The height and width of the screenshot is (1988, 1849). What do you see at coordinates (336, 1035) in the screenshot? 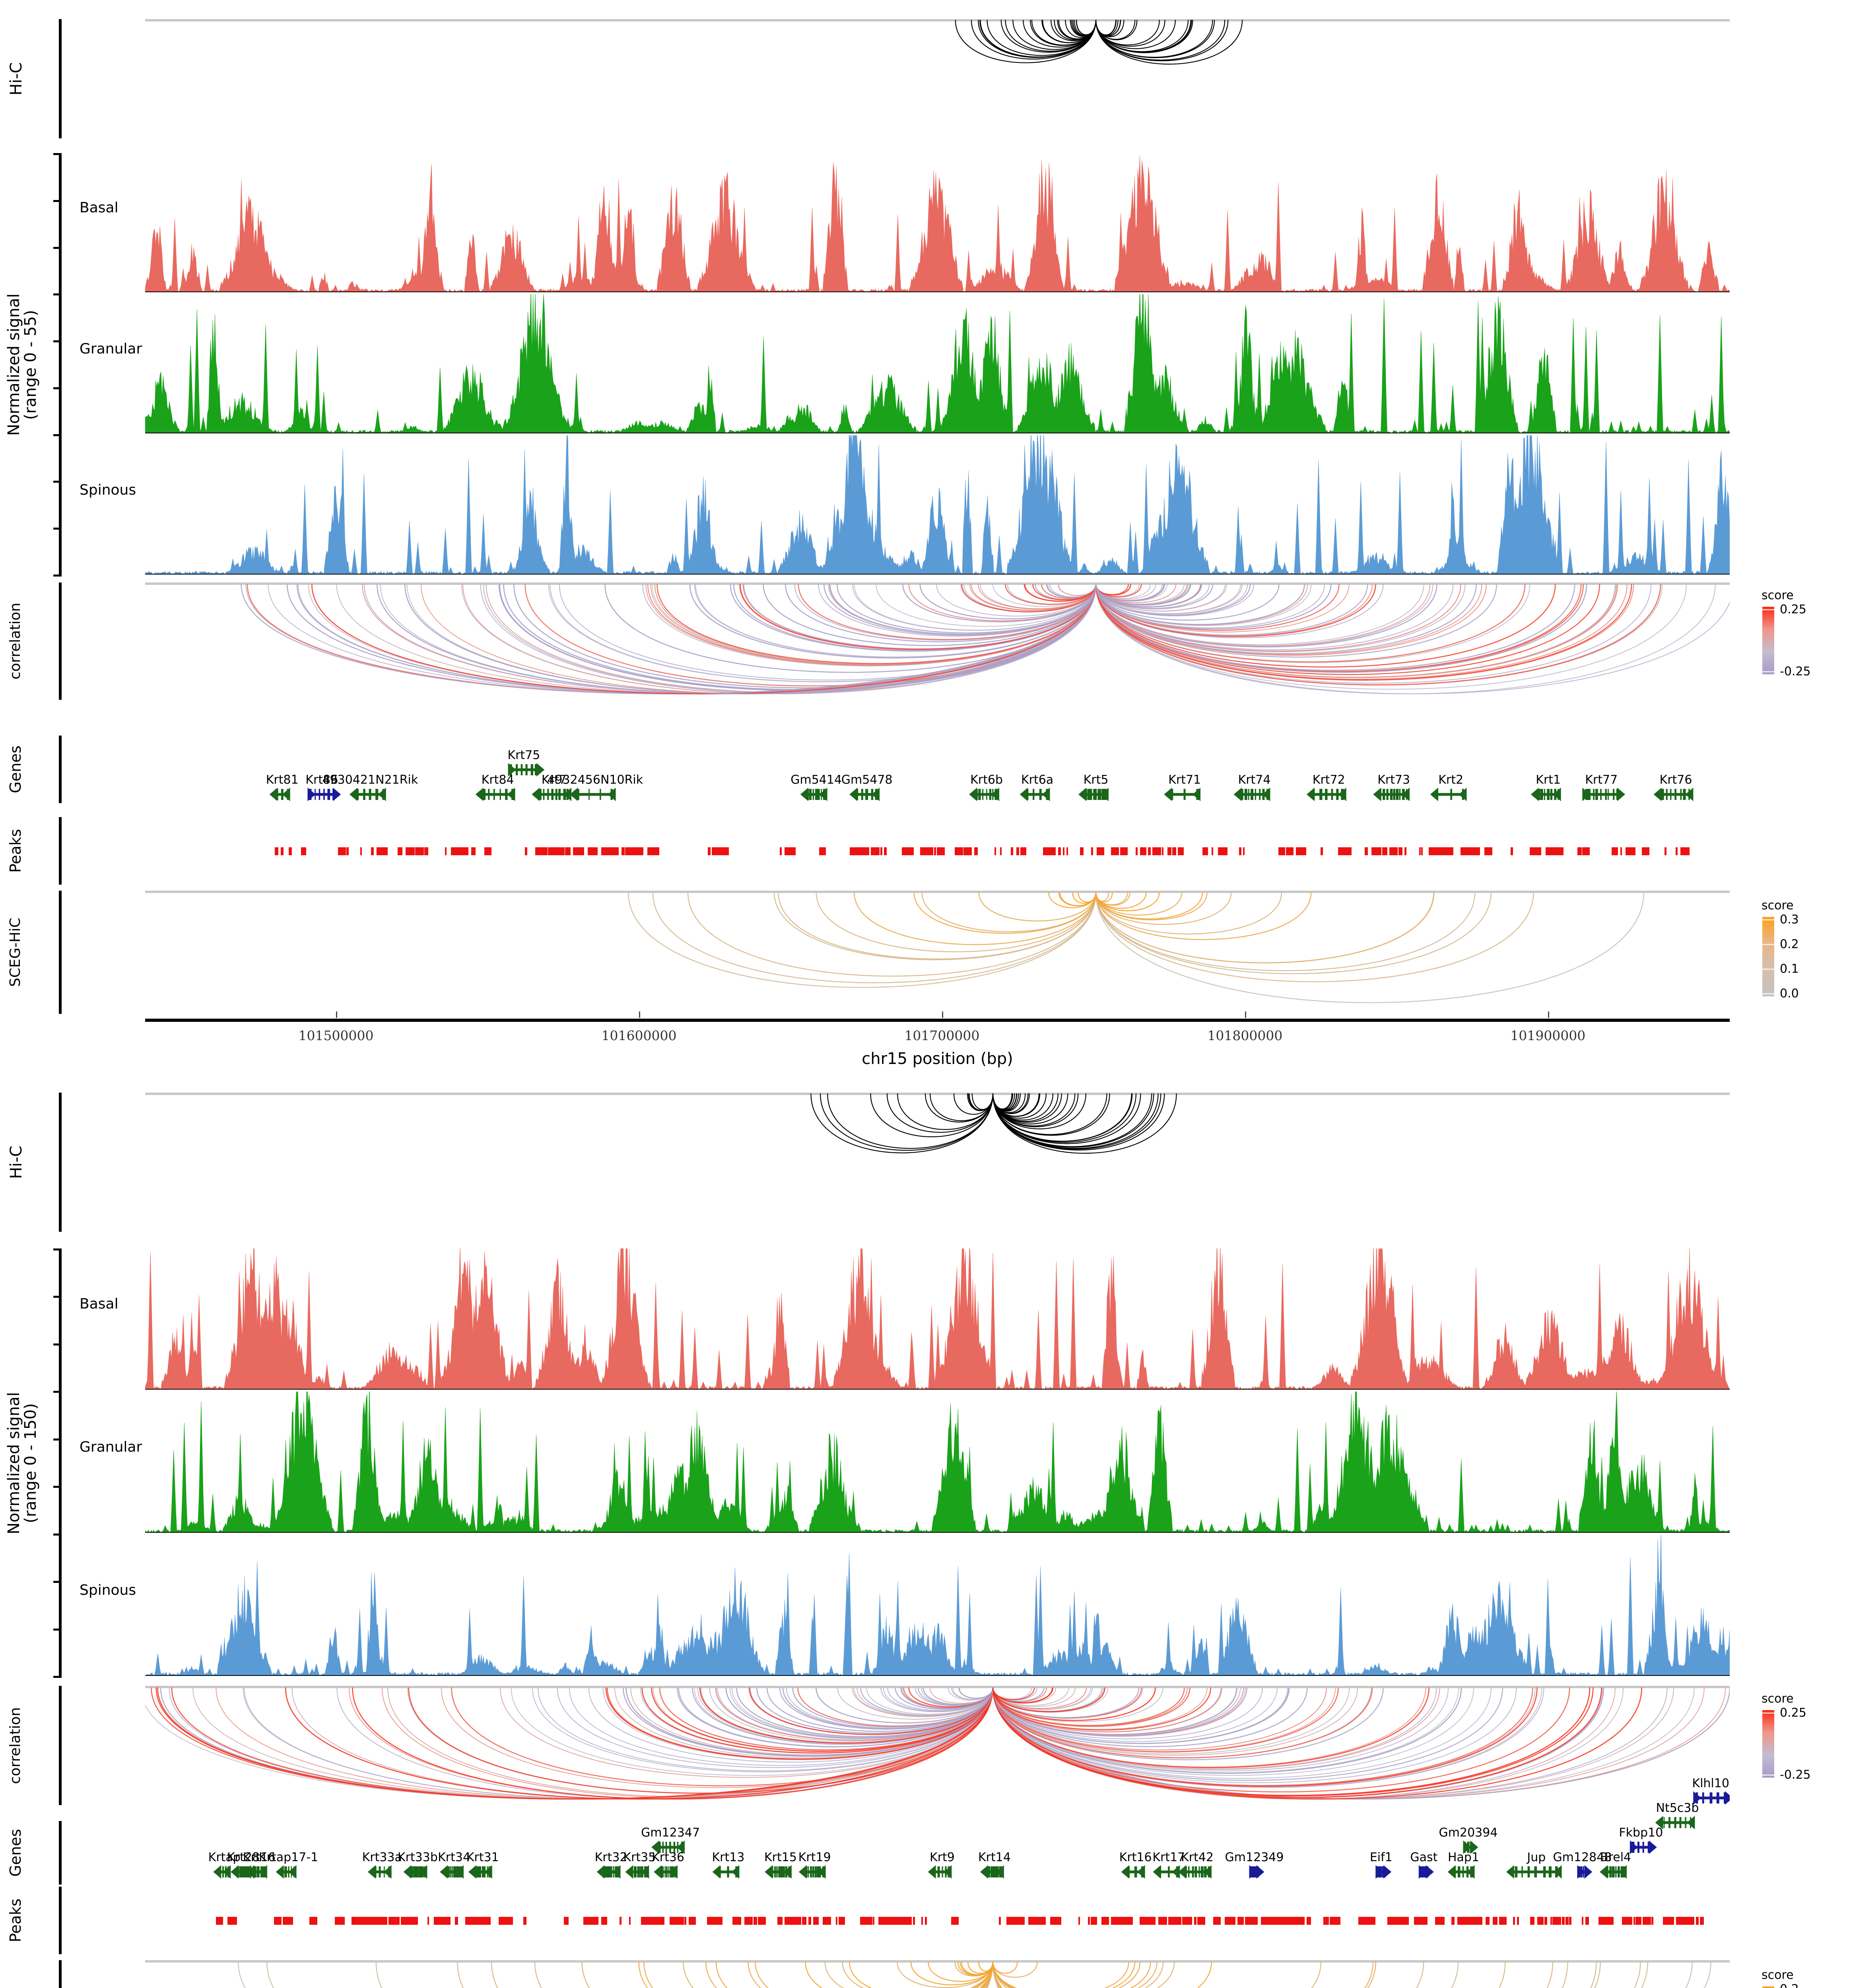
I see `x-tick-label: 101500000` at bounding box center [336, 1035].